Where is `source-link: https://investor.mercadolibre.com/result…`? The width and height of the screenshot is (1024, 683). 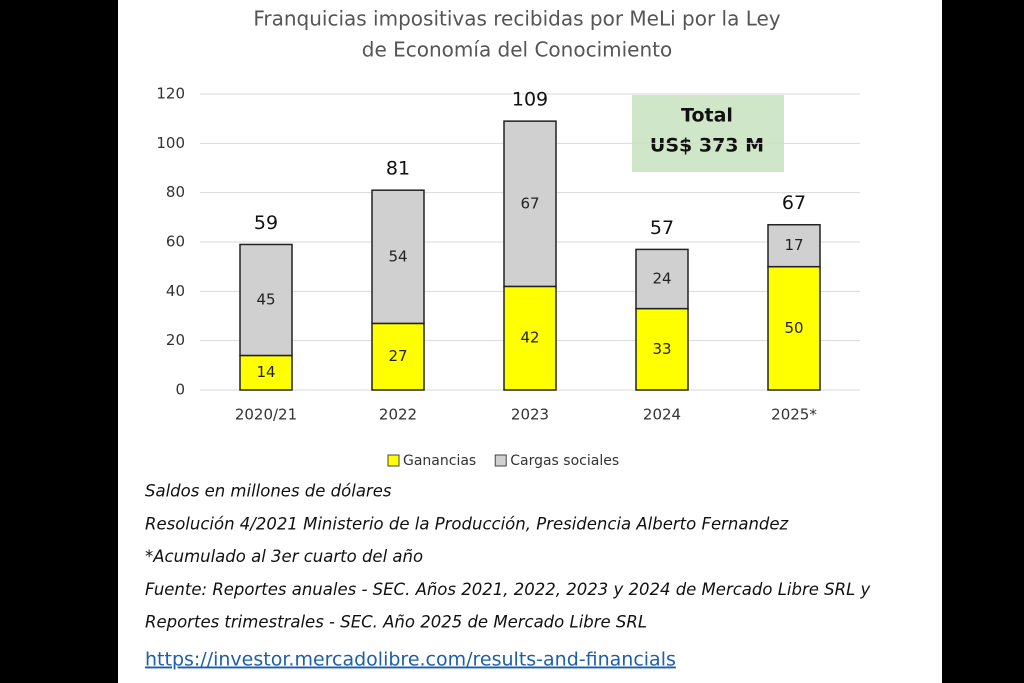
source-link: https://investor.mercadolibre.com/result… is located at coordinates (410, 660).